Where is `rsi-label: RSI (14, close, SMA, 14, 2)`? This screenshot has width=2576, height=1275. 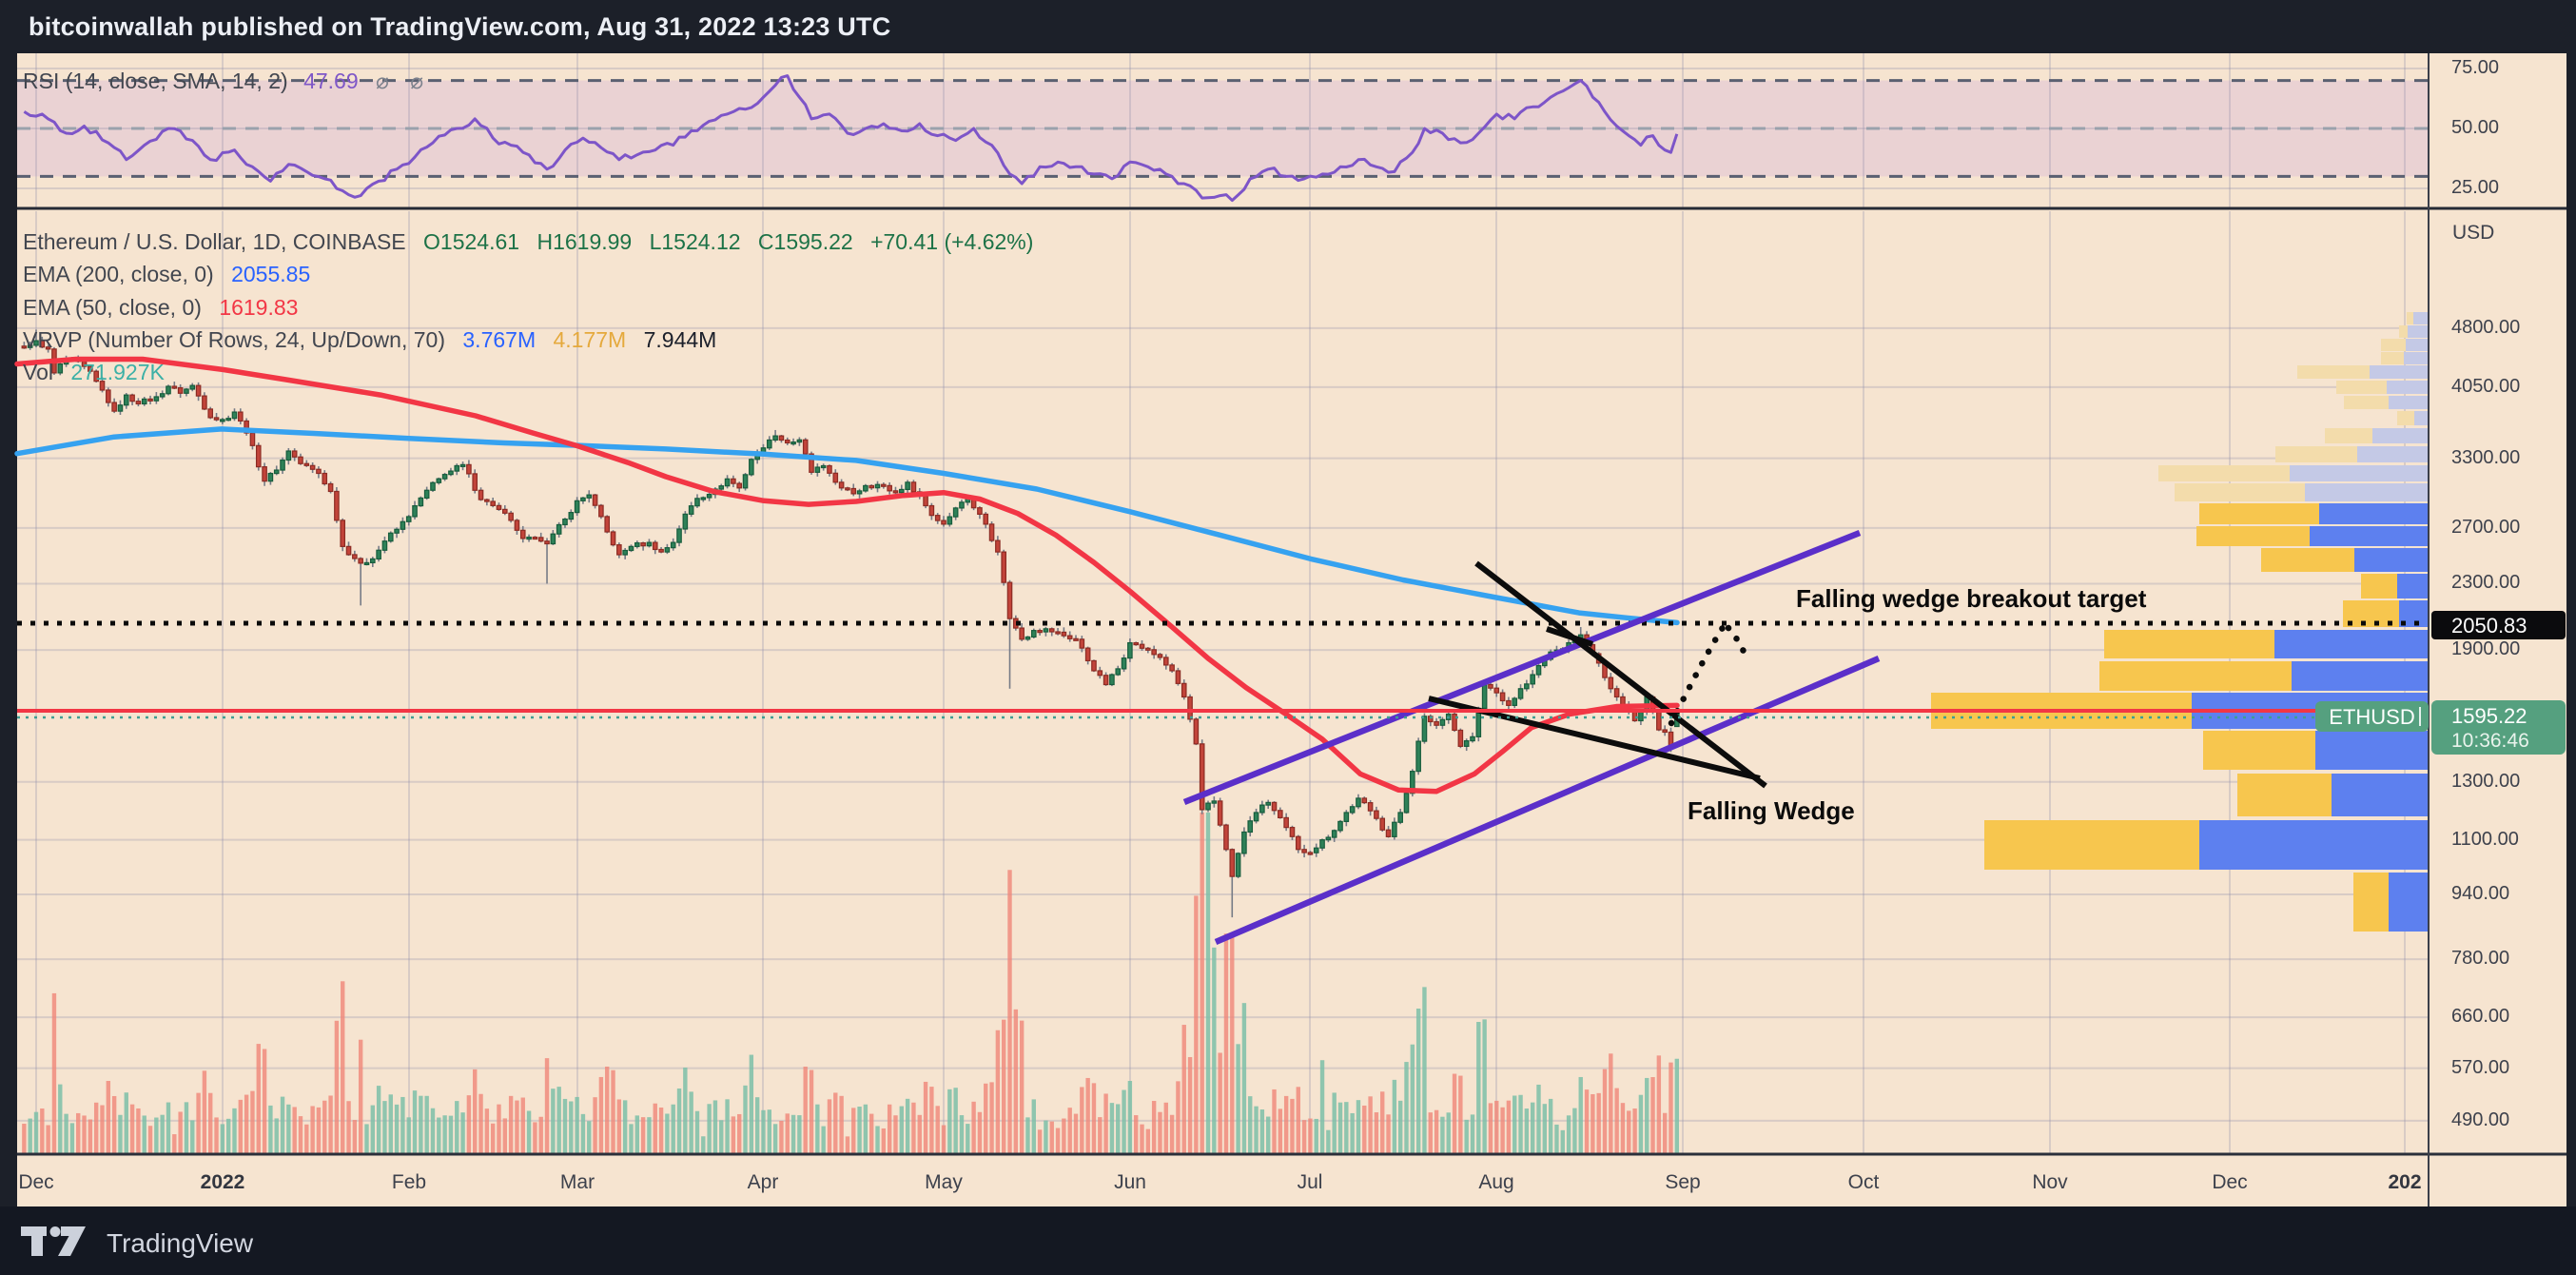
rsi-label: RSI (14, close, SMA, 14, 2) is located at coordinates (156, 81).